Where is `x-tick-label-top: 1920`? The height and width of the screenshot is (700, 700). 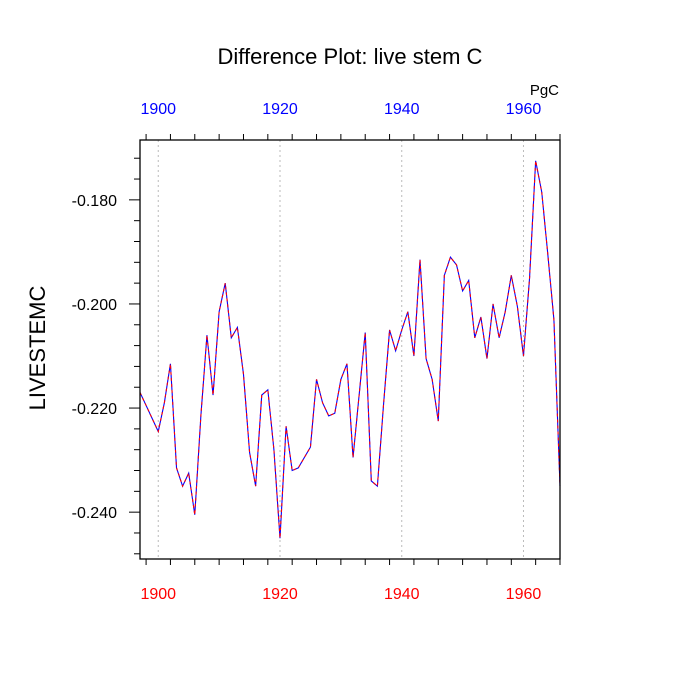 x-tick-label-top: 1920 is located at coordinates (280, 109).